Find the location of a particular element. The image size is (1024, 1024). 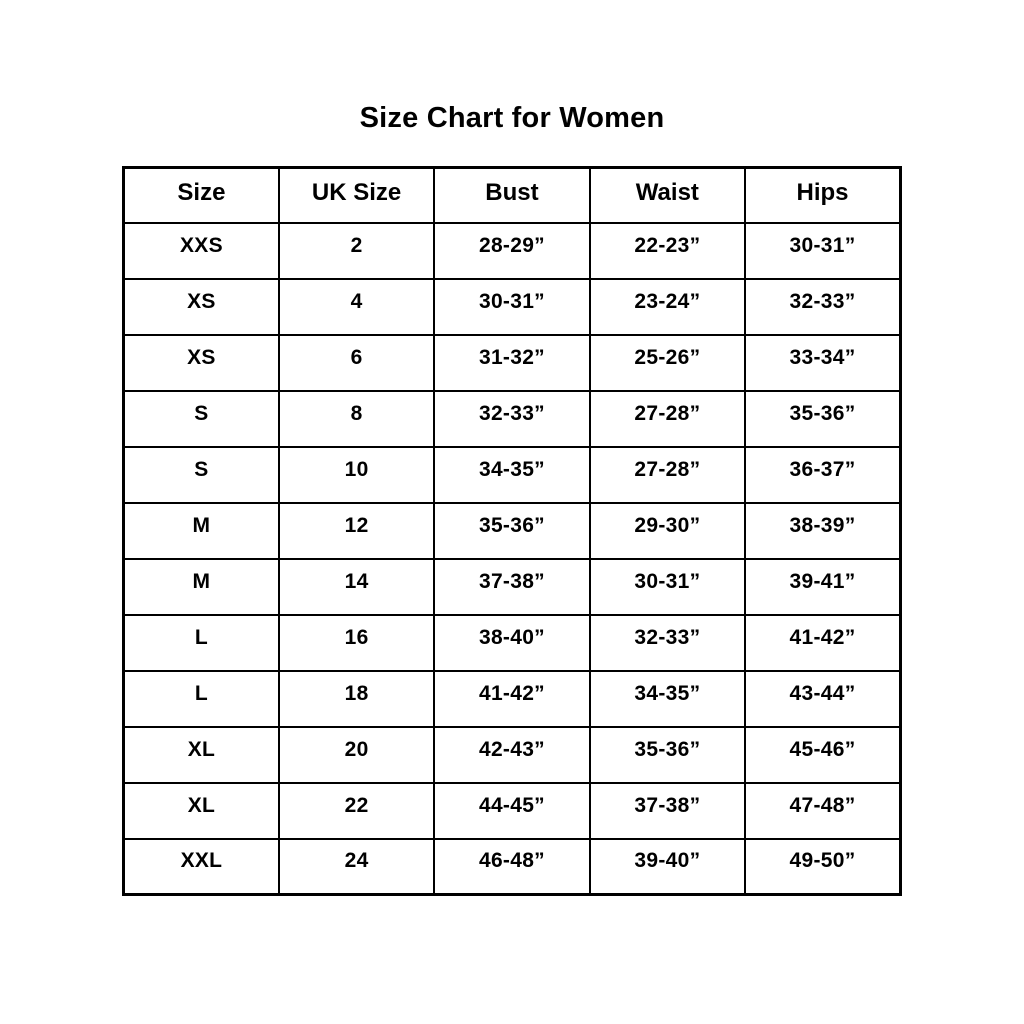

cell-bust: 44-45” is located at coordinates (512, 810).